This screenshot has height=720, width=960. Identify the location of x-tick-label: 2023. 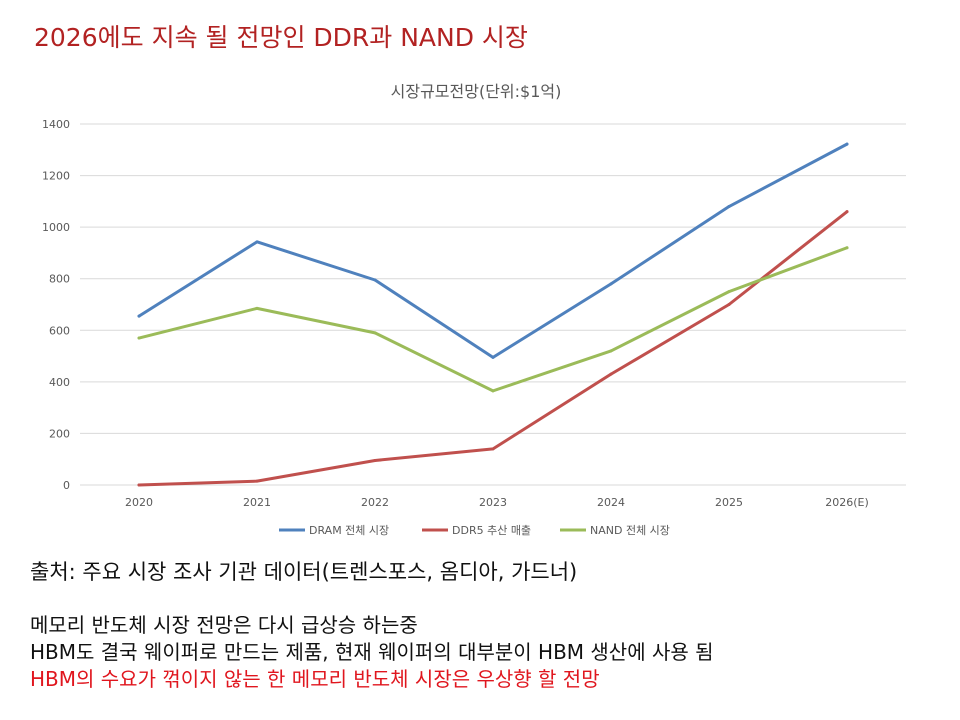
(493, 502).